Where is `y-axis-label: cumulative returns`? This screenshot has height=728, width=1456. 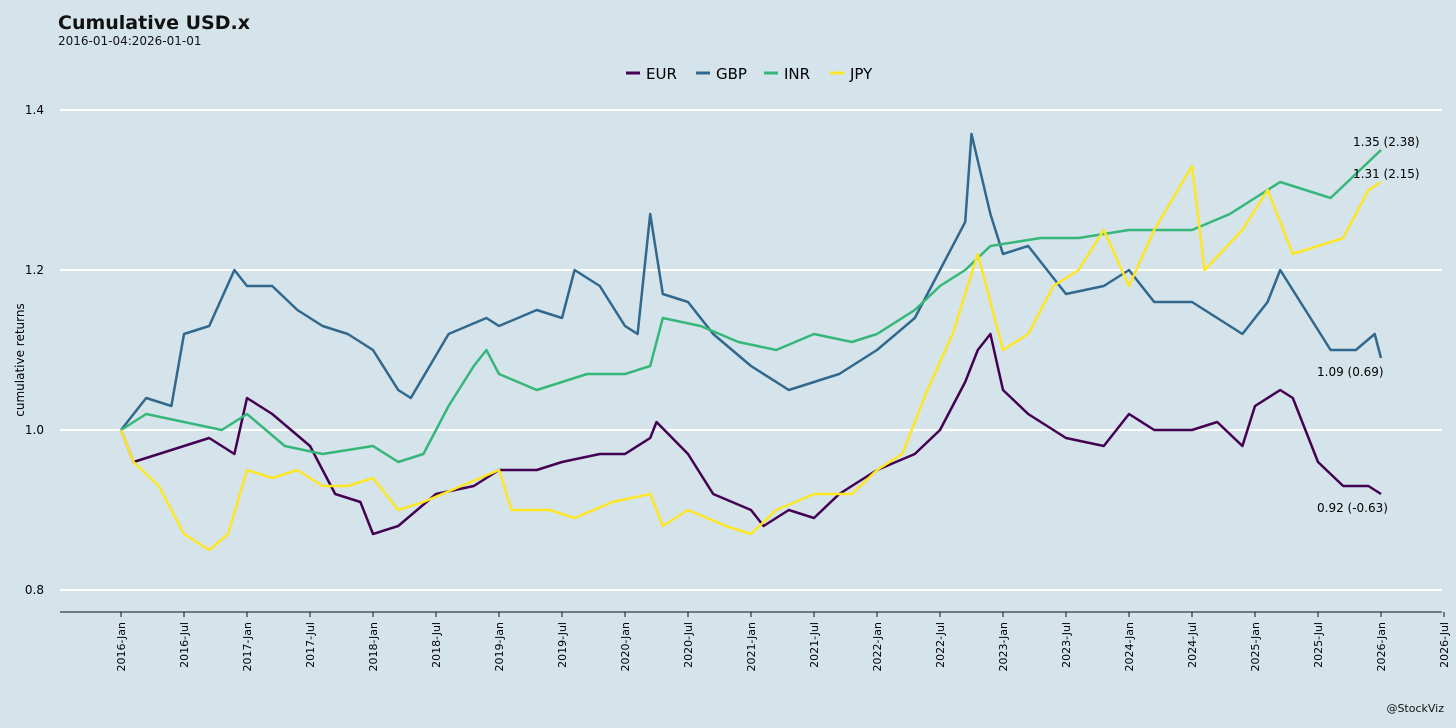 y-axis-label: cumulative returns is located at coordinates (20, 359).